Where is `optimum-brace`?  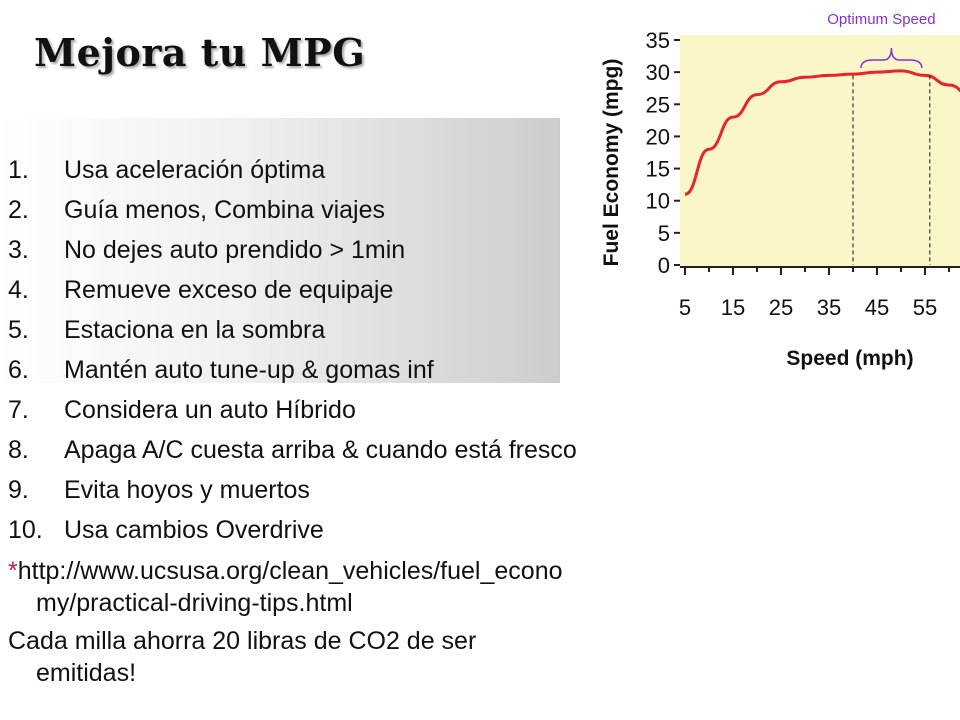 optimum-brace is located at coordinates (891, 58).